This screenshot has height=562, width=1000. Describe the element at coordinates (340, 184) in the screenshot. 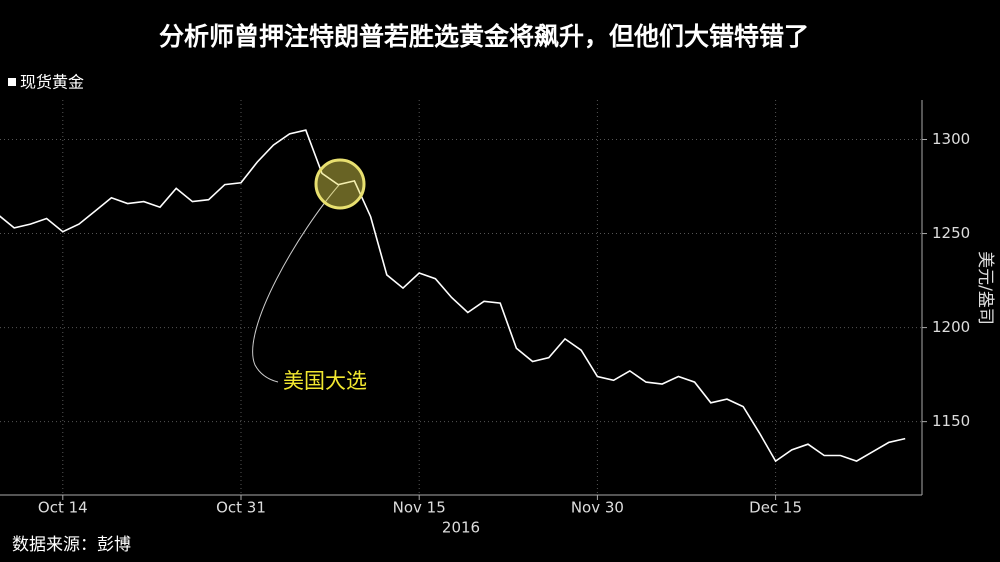

I see `annotation-circle` at that location.